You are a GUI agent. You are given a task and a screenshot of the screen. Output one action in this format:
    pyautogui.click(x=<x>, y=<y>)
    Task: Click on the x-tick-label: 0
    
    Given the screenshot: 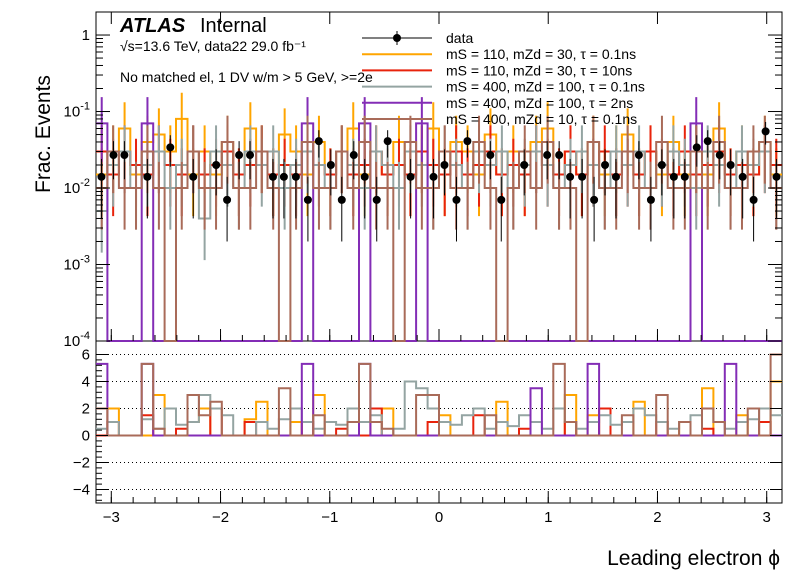 What is the action you would take?
    pyautogui.click(x=439, y=517)
    